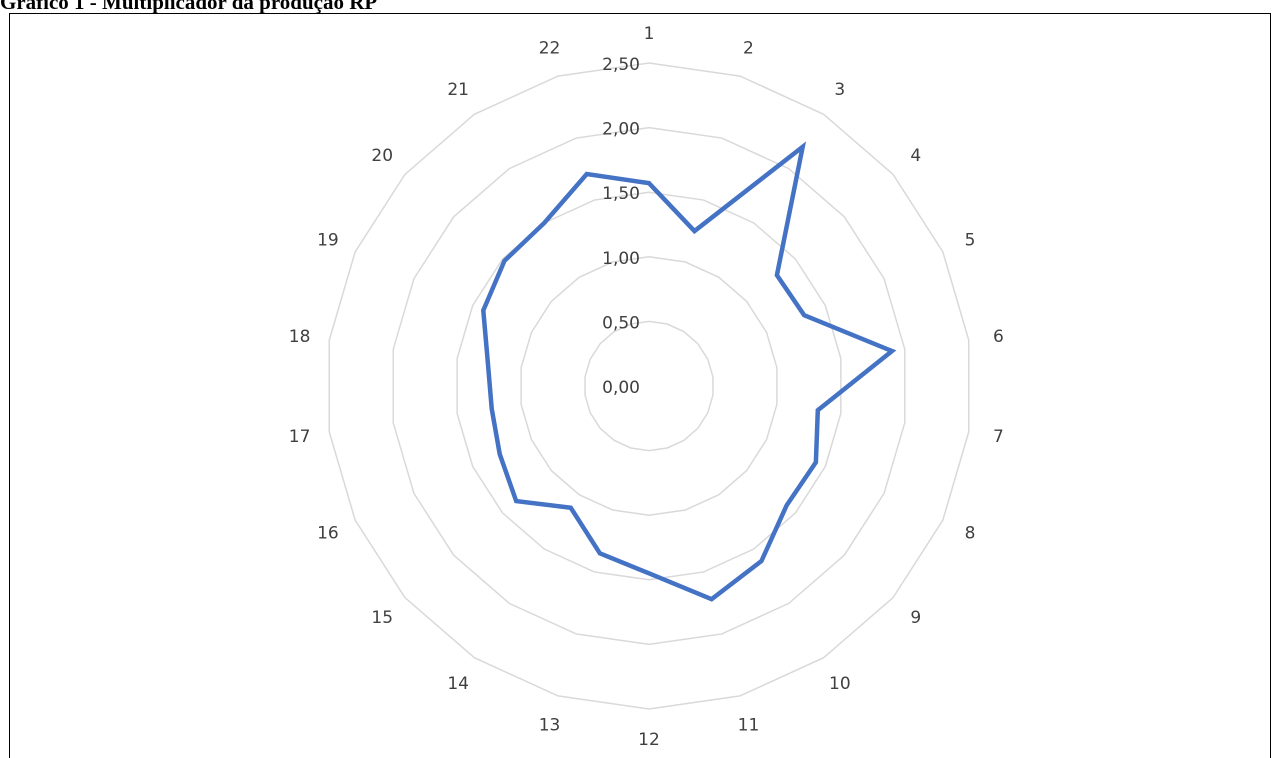  What do you see at coordinates (970, 534) in the screenshot?
I see `category-label: 8` at bounding box center [970, 534].